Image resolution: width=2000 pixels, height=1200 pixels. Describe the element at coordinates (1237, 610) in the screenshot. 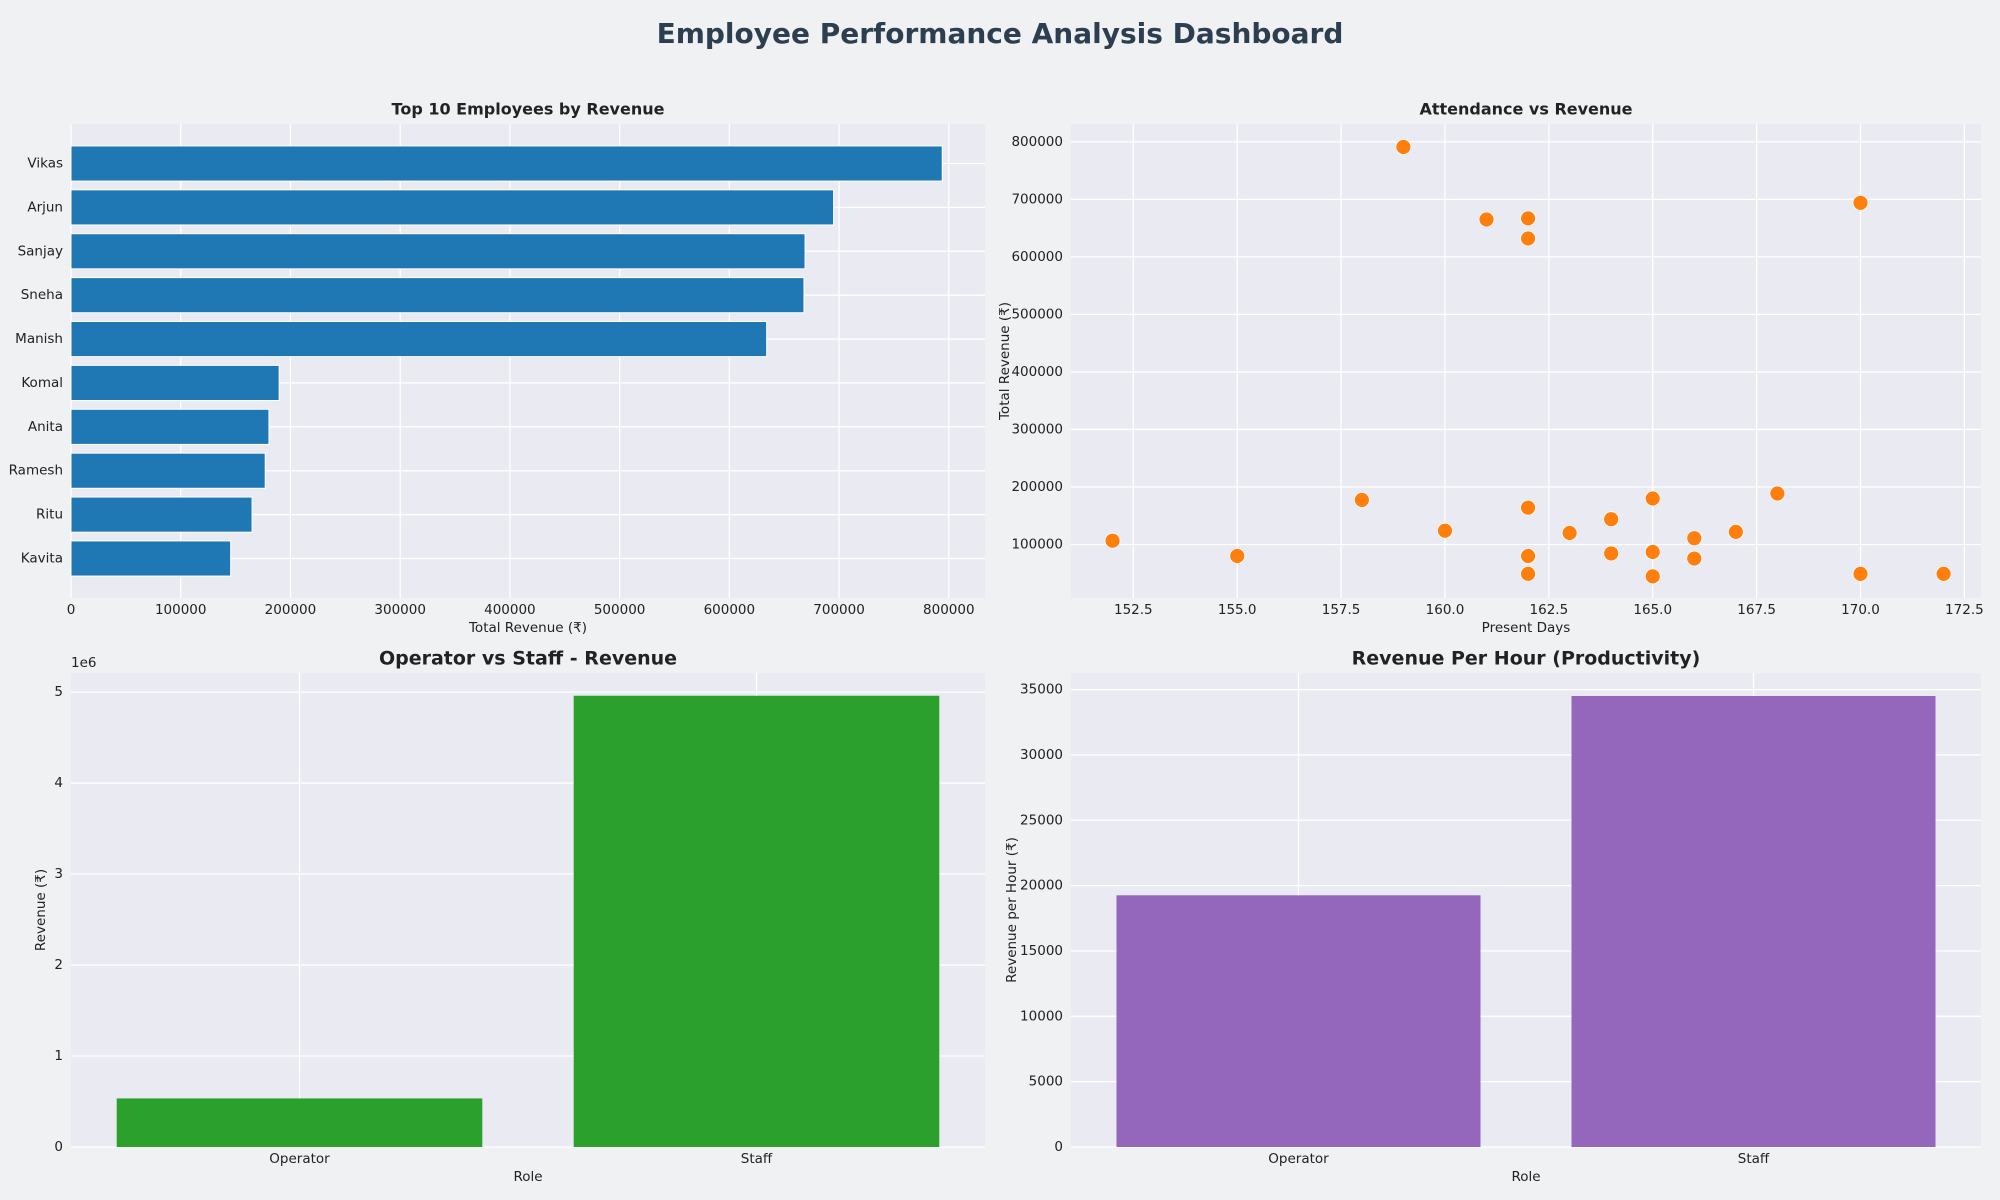

I see `x-tick-label: 155.0` at that location.